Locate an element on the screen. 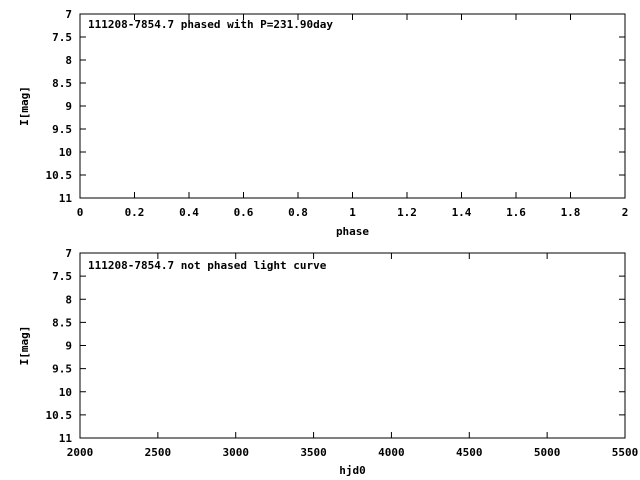 This screenshot has height=480, width=640. x-tick-label: 2500 is located at coordinates (158, 452).